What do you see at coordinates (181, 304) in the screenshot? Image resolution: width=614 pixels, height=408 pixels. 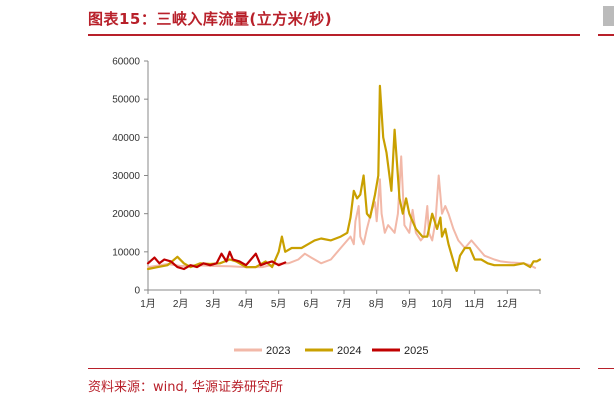 I see `x-tick-label: 2月` at bounding box center [181, 304].